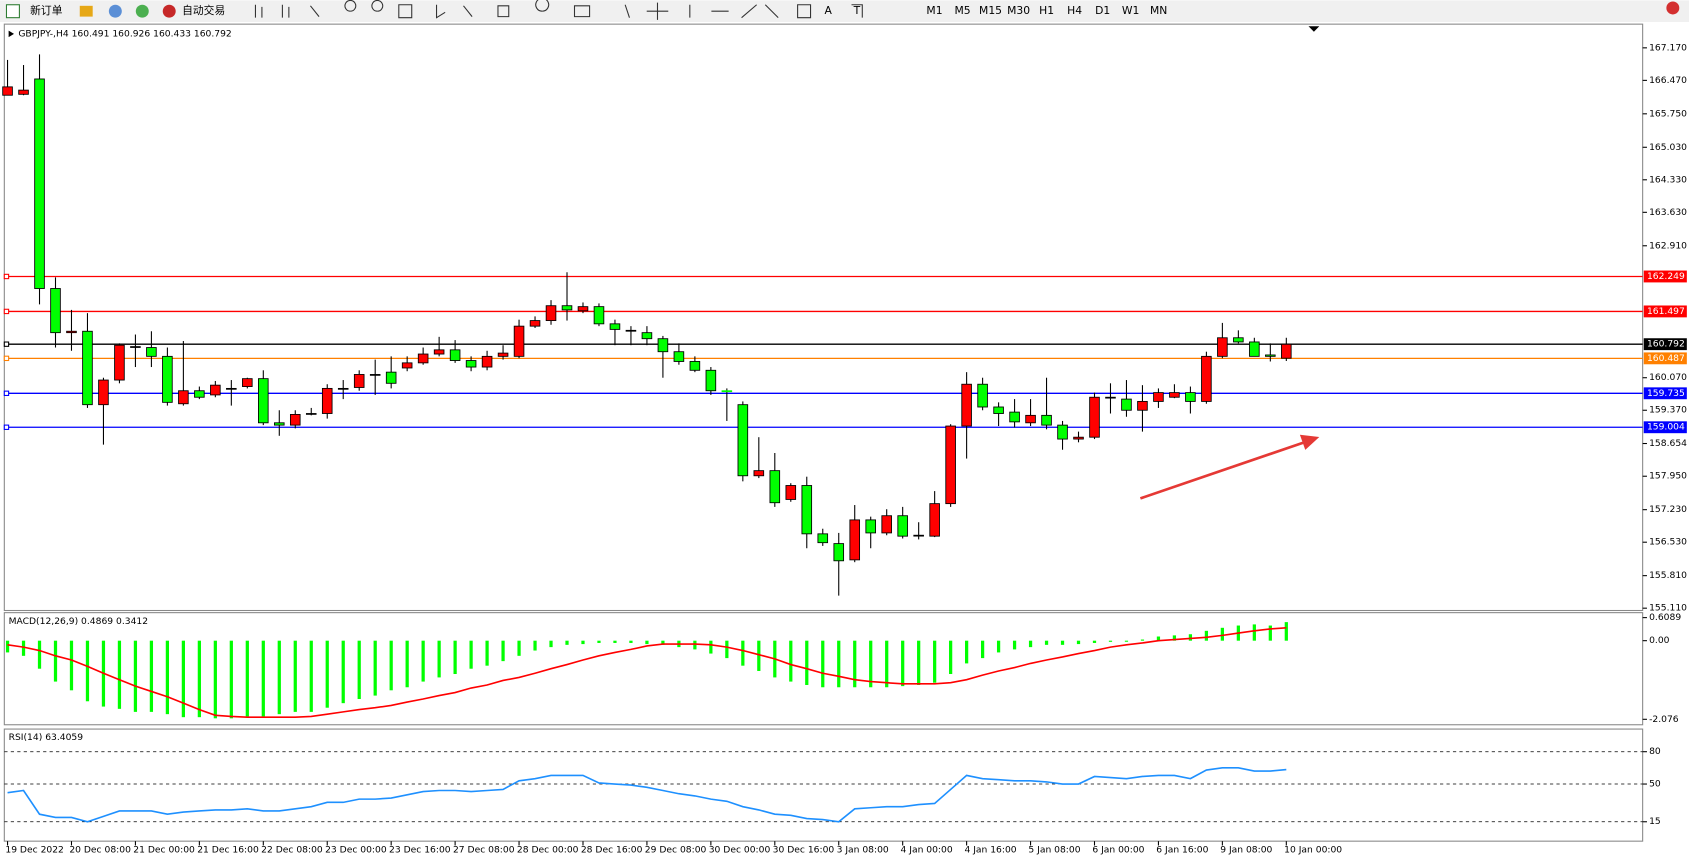 Image resolution: width=1689 pixels, height=861 pixels. What do you see at coordinates (78, 621) in the screenshot?
I see `macd-title: MACD(12,26,9) 0.4869 0.3412` at bounding box center [78, 621].